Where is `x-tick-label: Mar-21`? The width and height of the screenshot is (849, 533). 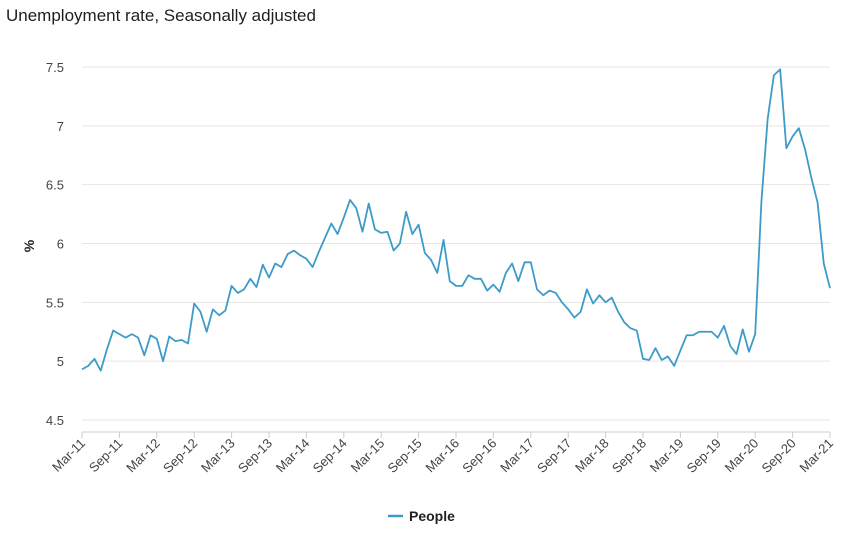 x-tick-label: Mar-21 is located at coordinates (816, 456).